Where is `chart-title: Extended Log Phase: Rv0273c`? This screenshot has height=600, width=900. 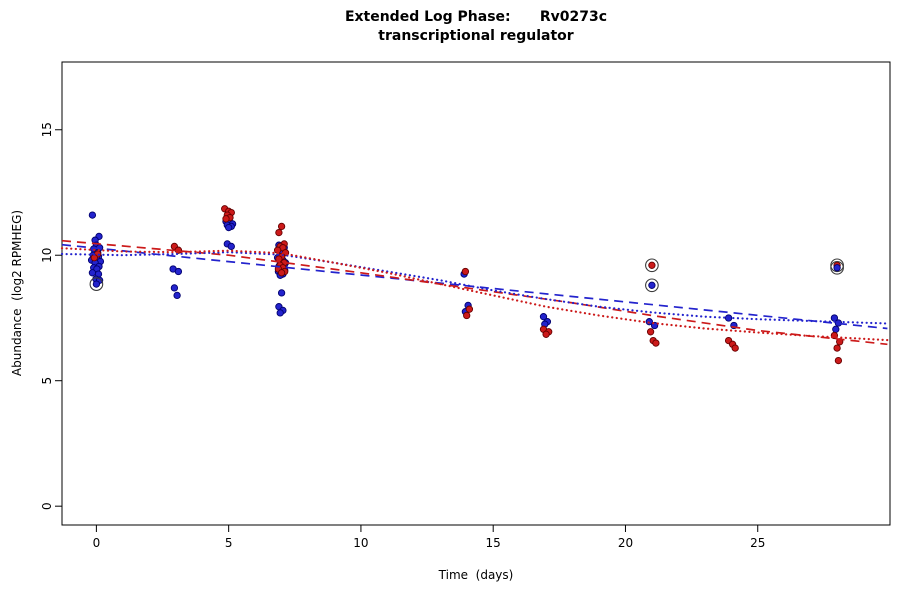
chart-title: Extended Log Phase: Rv0273c is located at coordinates (476, 17).